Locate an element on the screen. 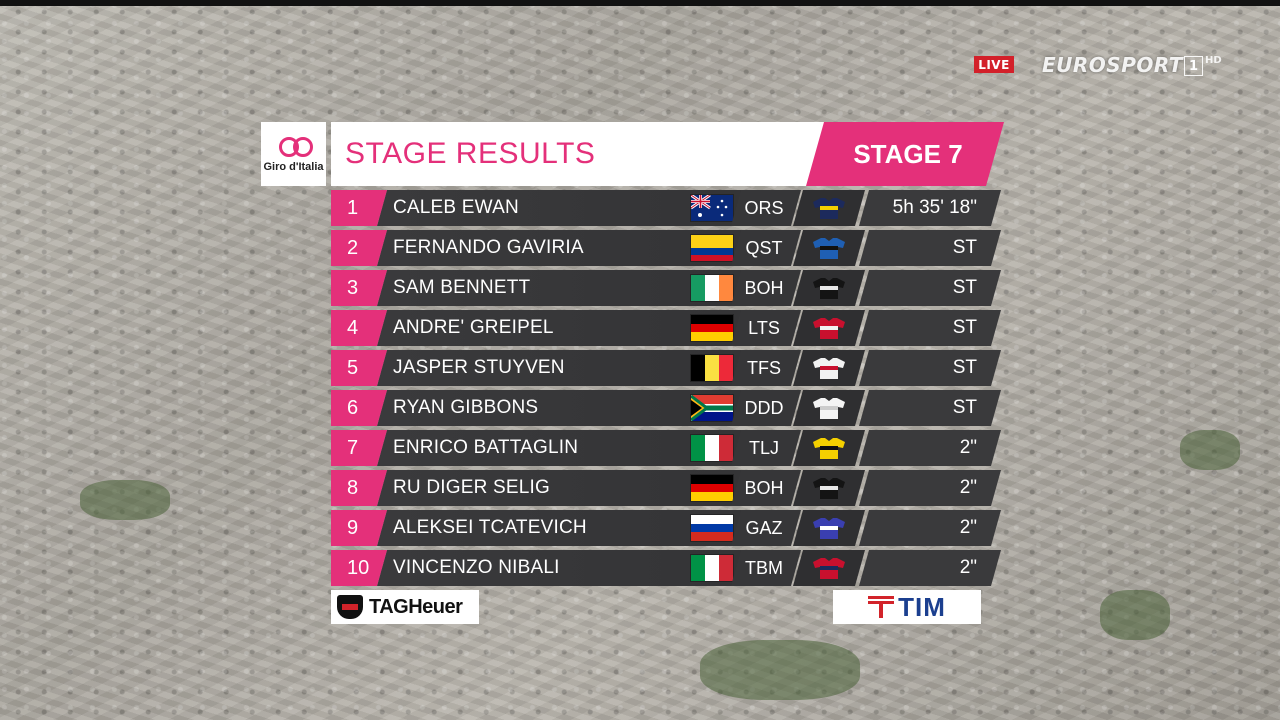 This screenshot has width=1280, height=720. sponsor-tim: TIM is located at coordinates (907, 607).